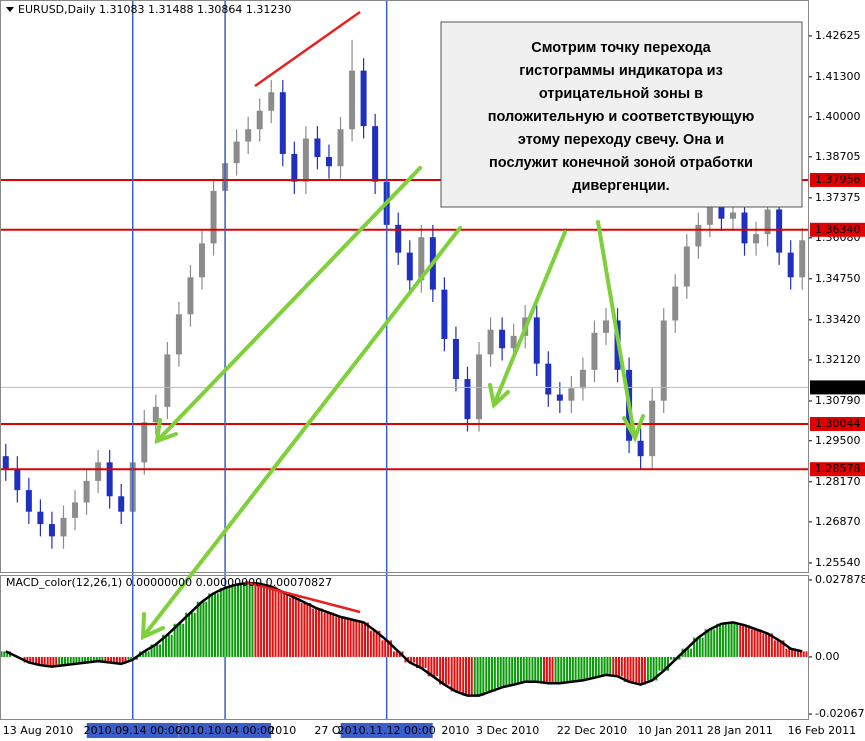 The height and width of the screenshot is (741, 865). What do you see at coordinates (302, 312) in the screenshot?
I see `divergence-lines` at bounding box center [302, 312].